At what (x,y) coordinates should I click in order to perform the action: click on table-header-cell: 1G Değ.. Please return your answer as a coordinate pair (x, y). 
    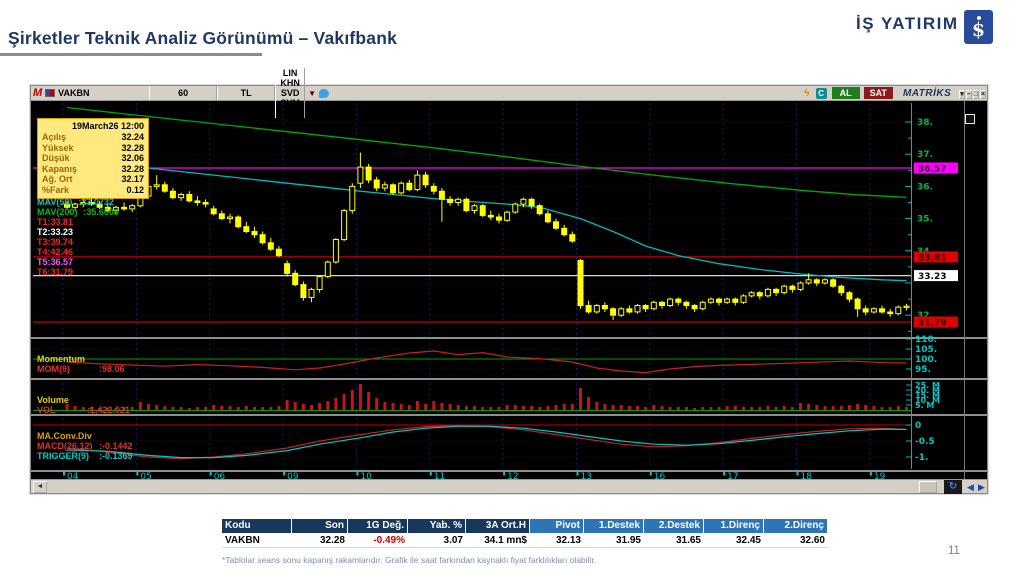
    Looking at the image, I should click on (378, 526).